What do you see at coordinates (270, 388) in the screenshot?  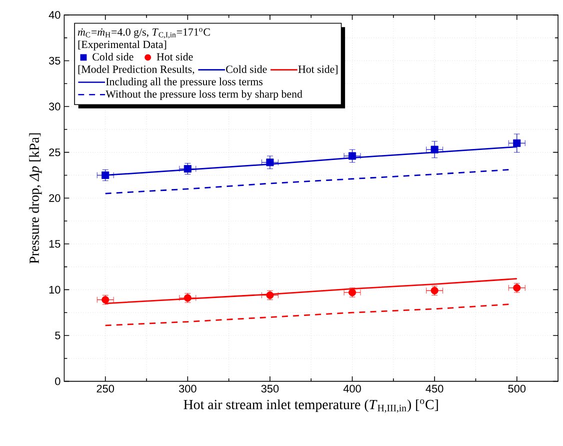 I see `x-tick-label: 350` at bounding box center [270, 388].